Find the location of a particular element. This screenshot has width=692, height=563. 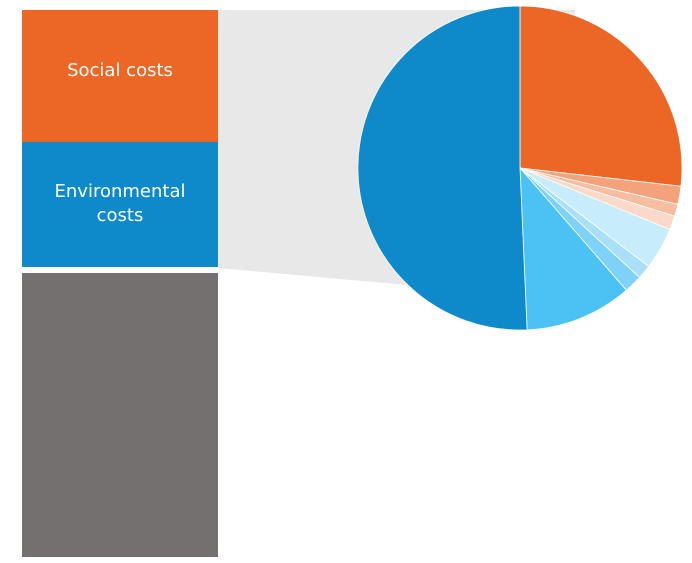

bar-label-social-costs: Social costs is located at coordinates (120, 70).